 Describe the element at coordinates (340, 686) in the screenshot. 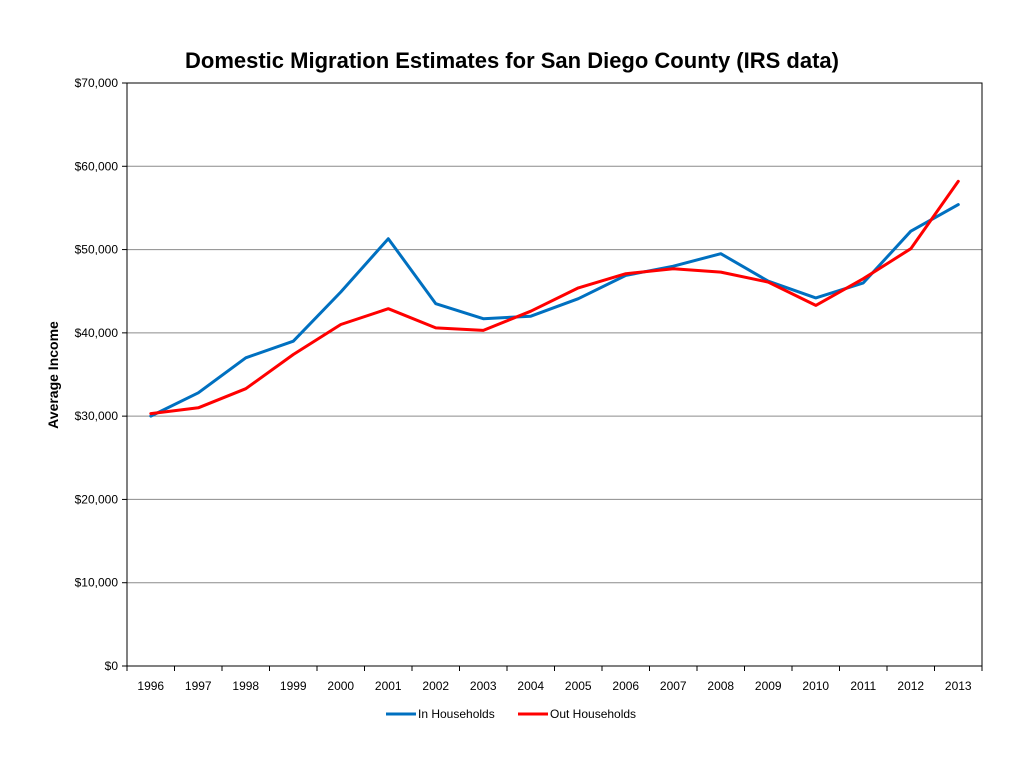

I see `x-tick-label: 2000` at that location.